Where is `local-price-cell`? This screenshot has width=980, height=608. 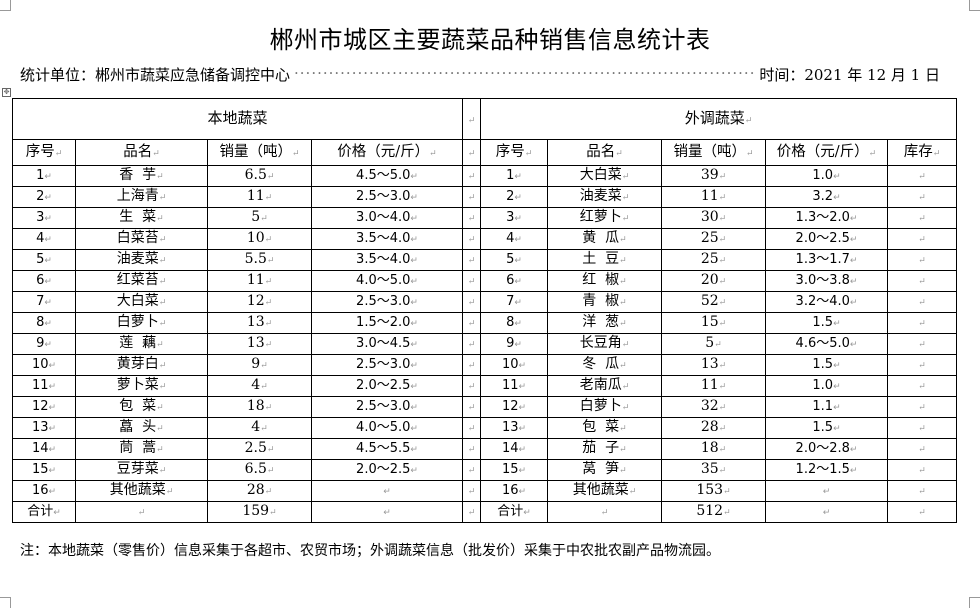
local-price-cell is located at coordinates (387, 491).